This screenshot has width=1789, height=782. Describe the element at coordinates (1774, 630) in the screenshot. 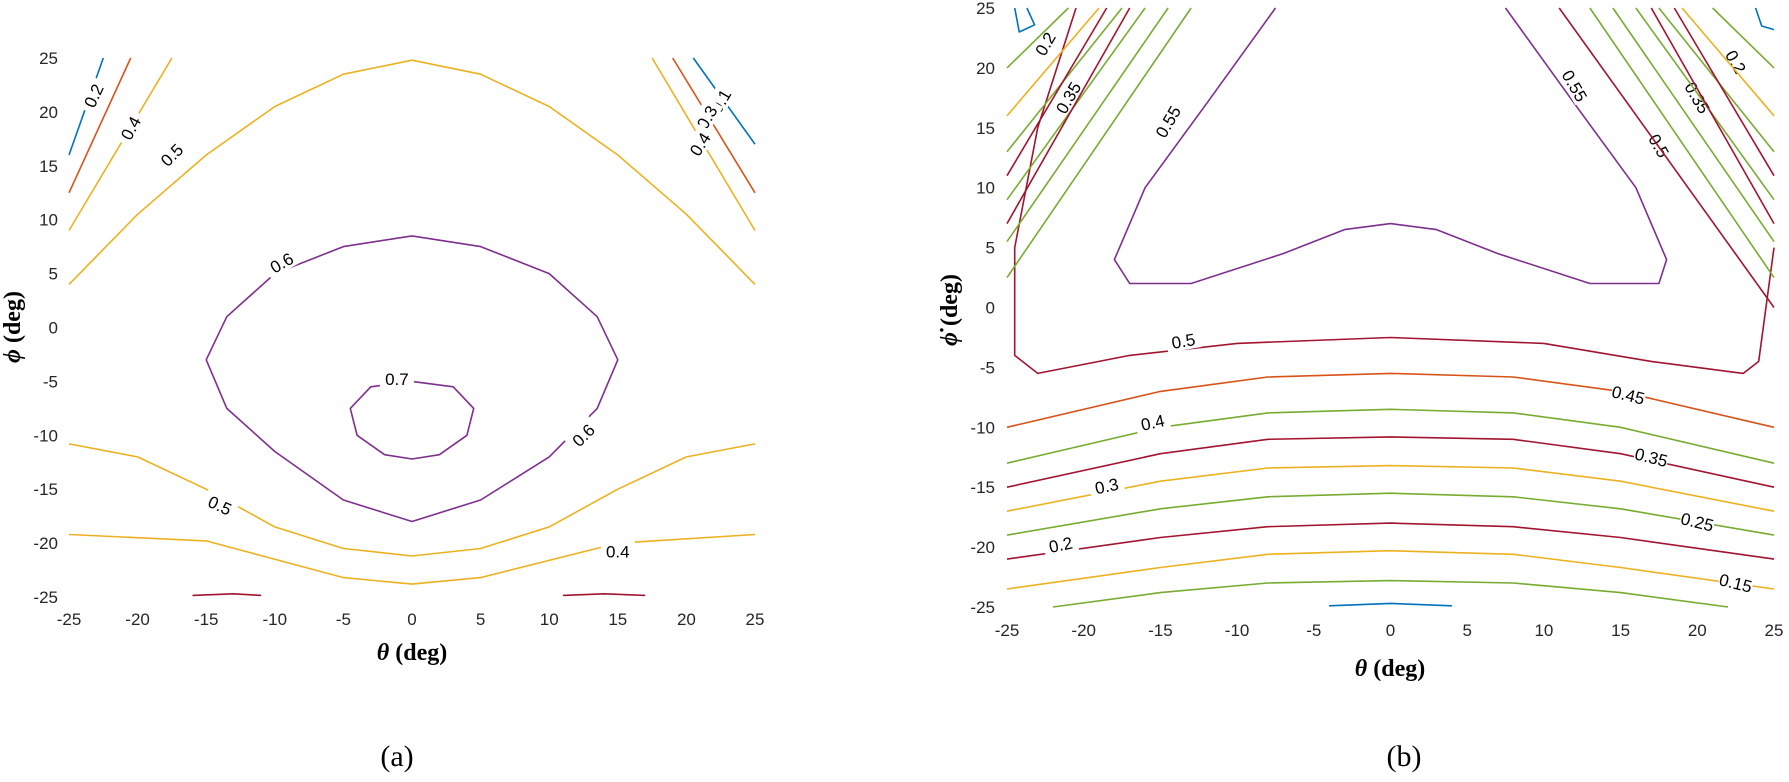

I see `x-tick-label: 25` at that location.